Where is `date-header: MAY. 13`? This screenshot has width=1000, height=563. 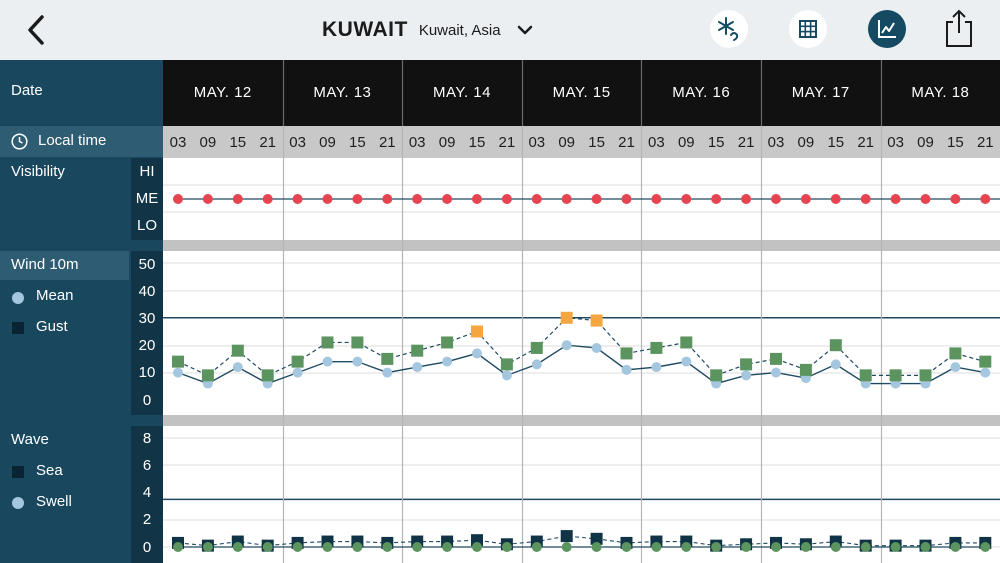
date-header: MAY. 13 is located at coordinates (342, 92).